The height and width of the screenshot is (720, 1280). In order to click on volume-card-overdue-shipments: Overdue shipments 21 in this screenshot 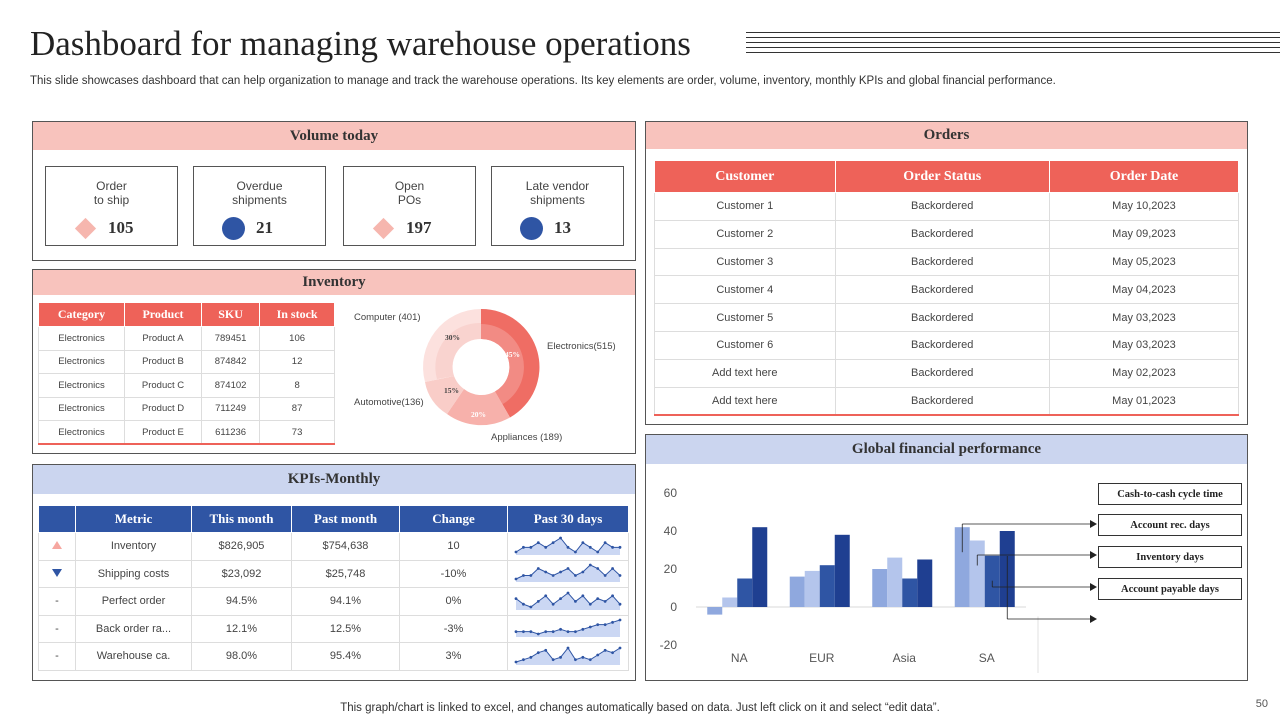, I will do `click(259, 206)`.